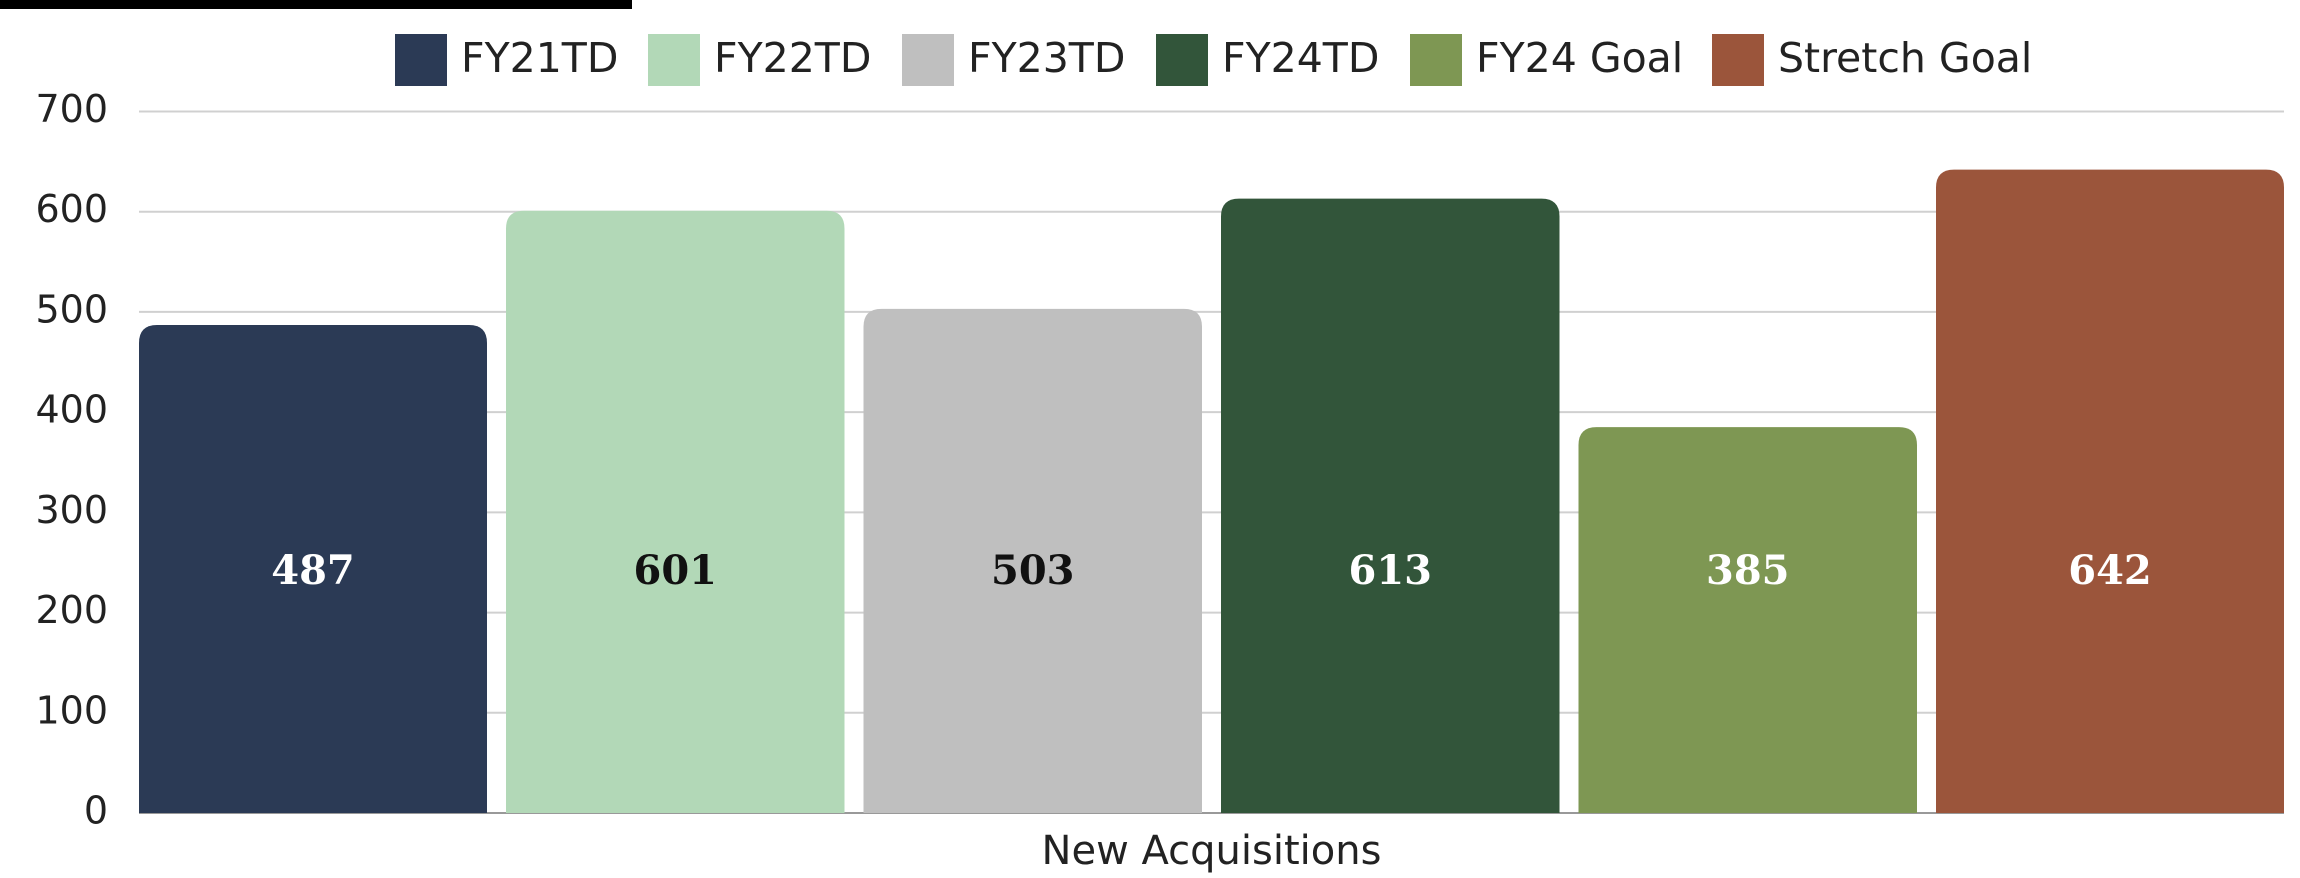 This screenshot has width=2300, height=878. Describe the element at coordinates (2110, 570) in the screenshot. I see `value-label: 642` at that location.